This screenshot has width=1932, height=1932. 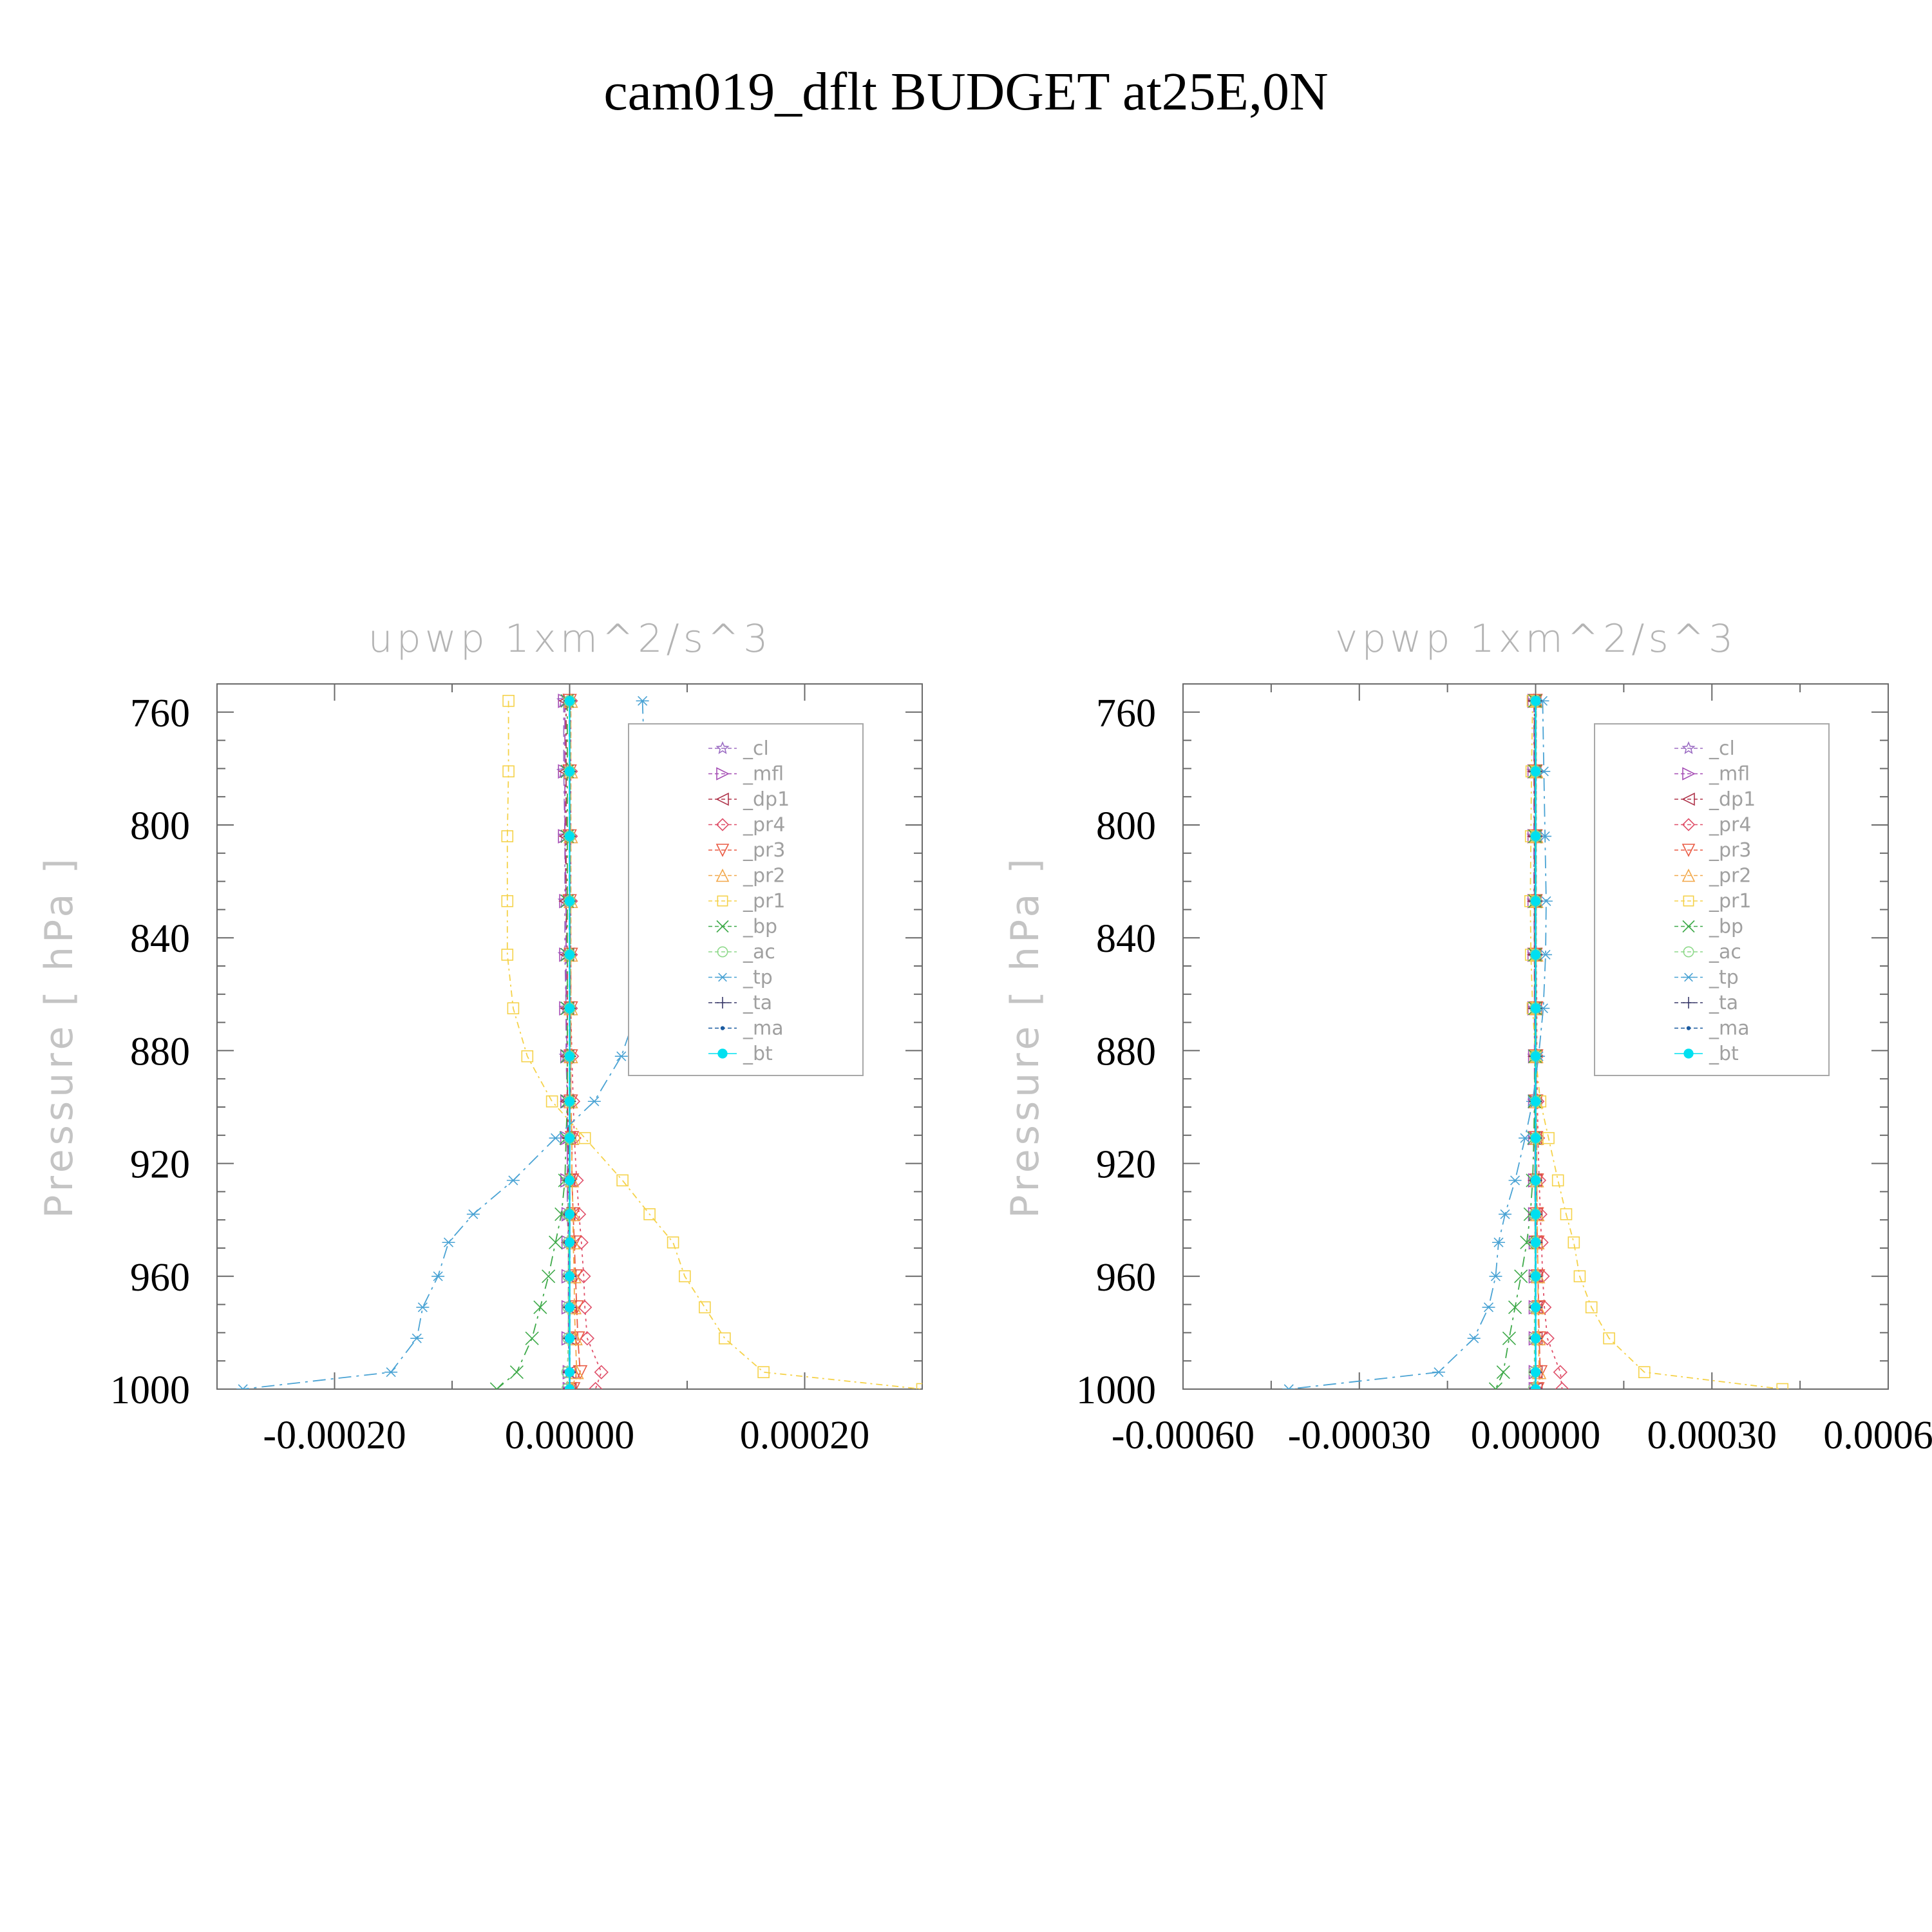 I want to click on legend-label: _ac, so click(x=759, y=952).